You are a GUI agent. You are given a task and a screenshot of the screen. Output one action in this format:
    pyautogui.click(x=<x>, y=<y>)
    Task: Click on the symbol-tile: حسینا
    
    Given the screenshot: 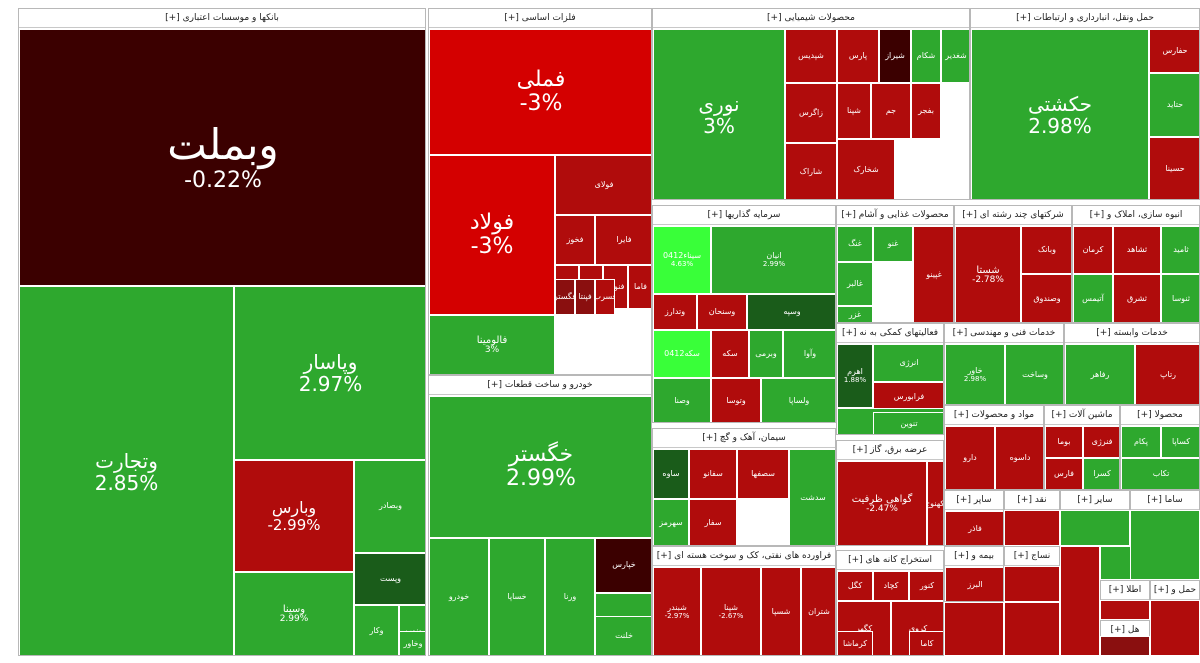 What is the action you would take?
    pyautogui.click(x=1174, y=168)
    